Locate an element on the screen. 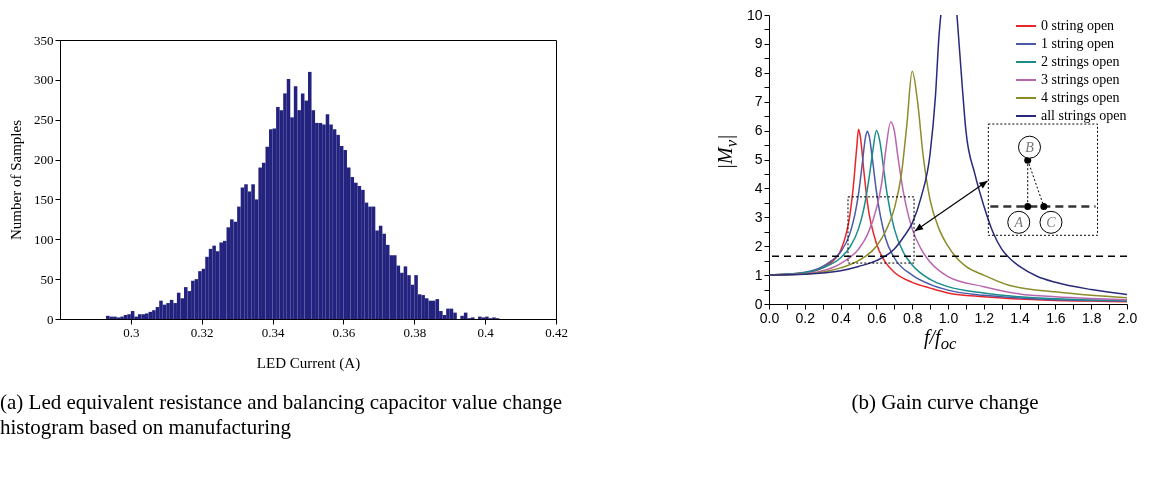  y-tick-label: 150 is located at coordinates (44, 199).